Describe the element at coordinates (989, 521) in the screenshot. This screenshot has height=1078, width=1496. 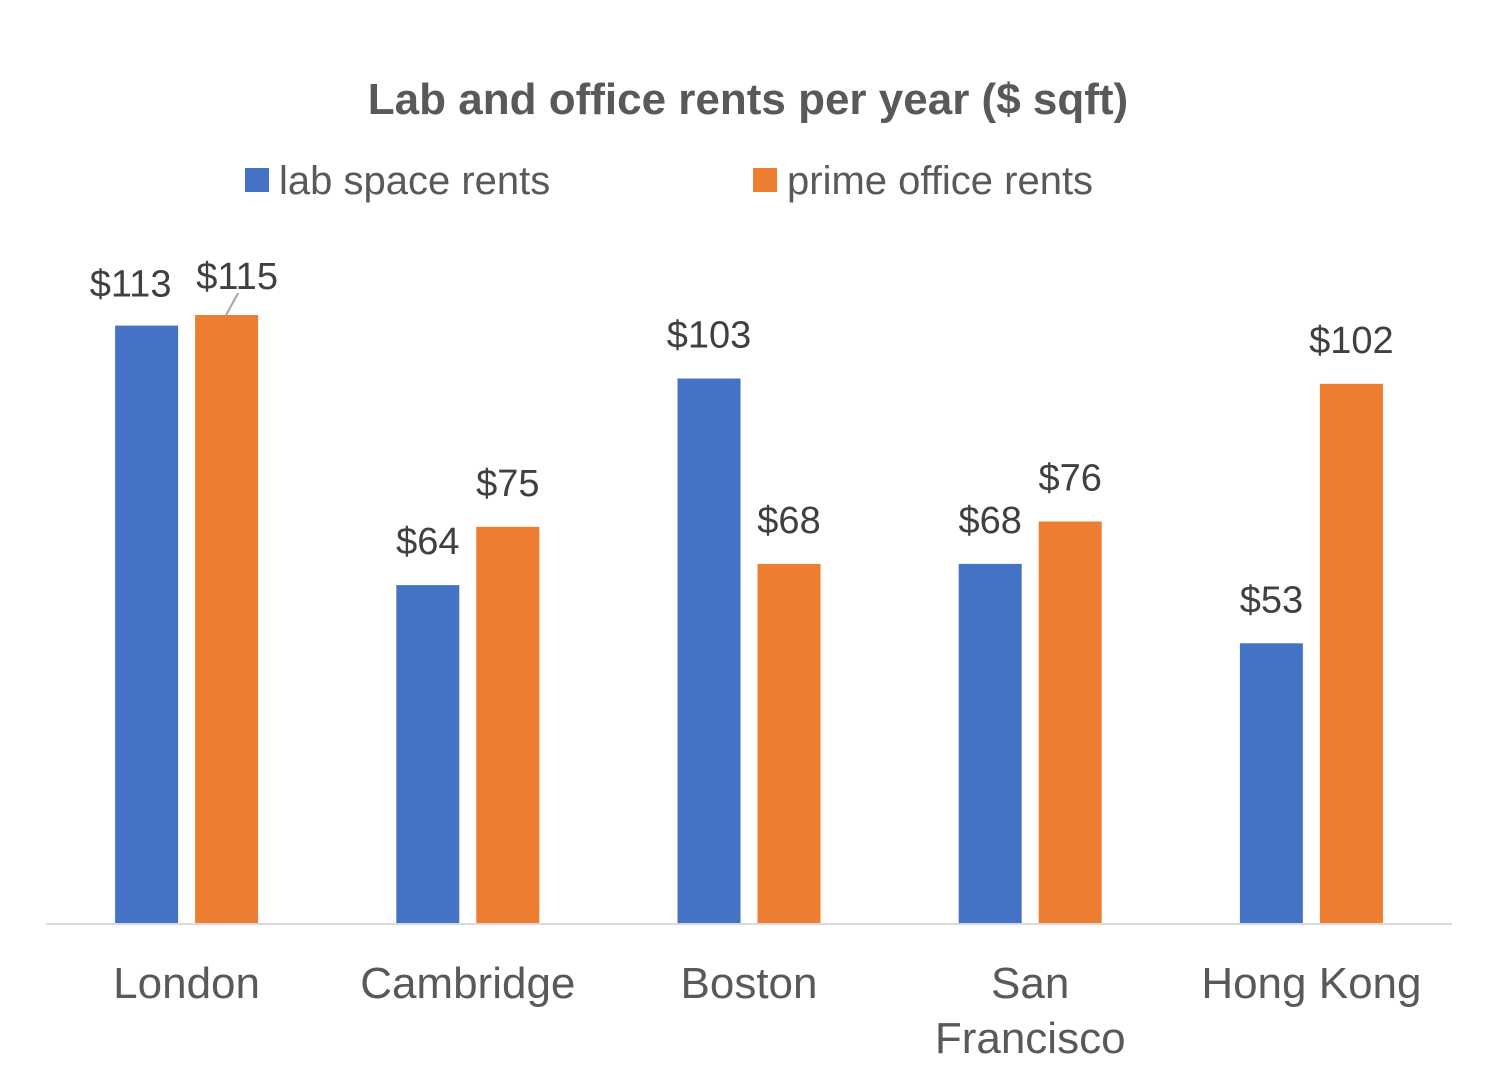
I see `data-label-lab-space-rents-san-francisco: $68` at that location.